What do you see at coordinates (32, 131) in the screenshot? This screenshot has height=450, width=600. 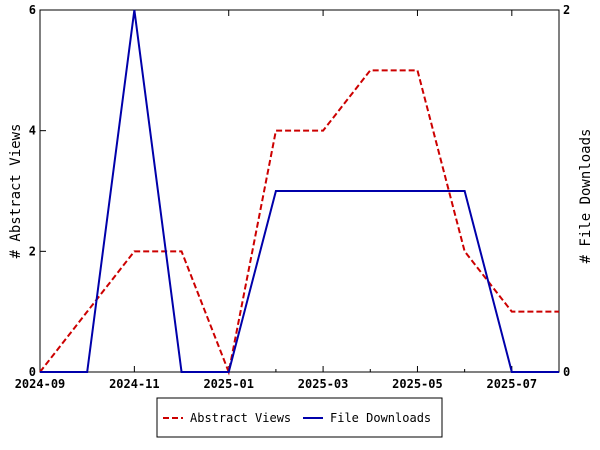 I see `y-left-tick-label: 4` at bounding box center [32, 131].